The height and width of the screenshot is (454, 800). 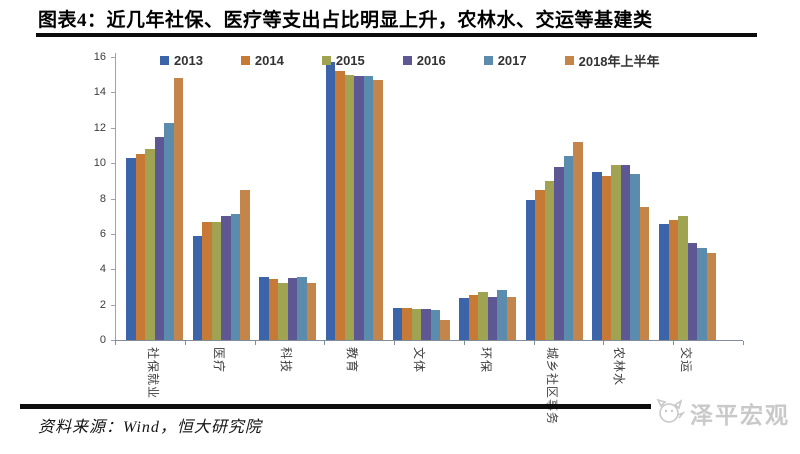 What do you see at coordinates (424, 60) in the screenshot?
I see `legend-item: 2016` at bounding box center [424, 60].